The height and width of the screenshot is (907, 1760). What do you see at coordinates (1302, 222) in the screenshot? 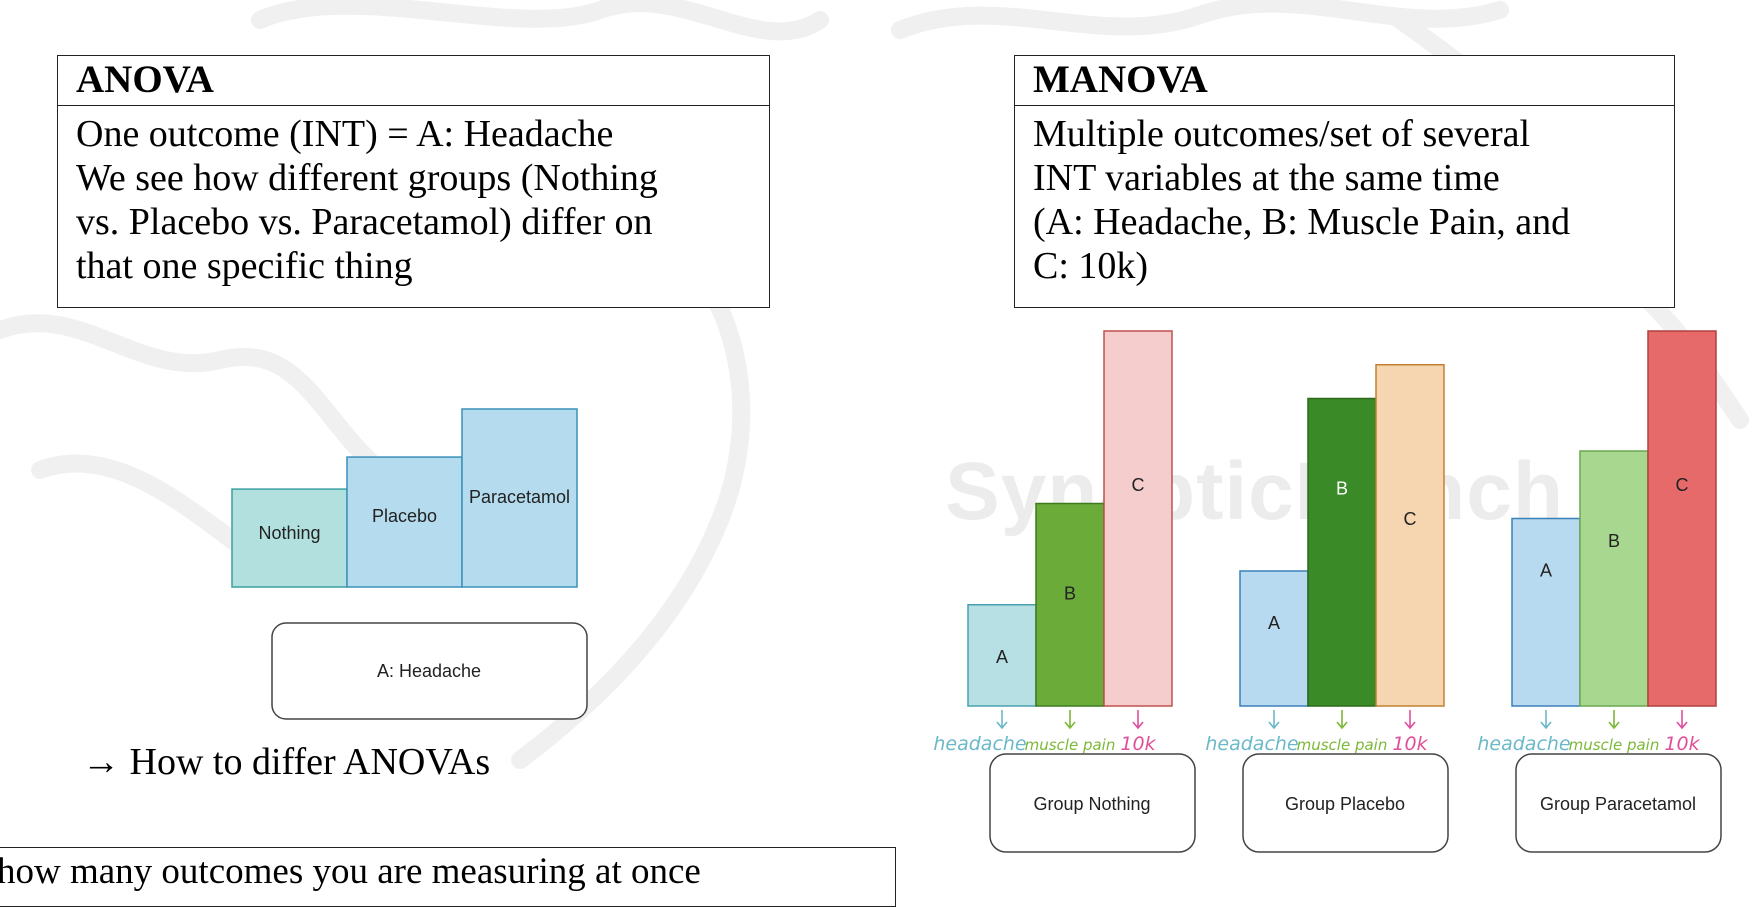
I see `manova-line: (A: Headache, B: Muscle Pain, and` at bounding box center [1302, 222].